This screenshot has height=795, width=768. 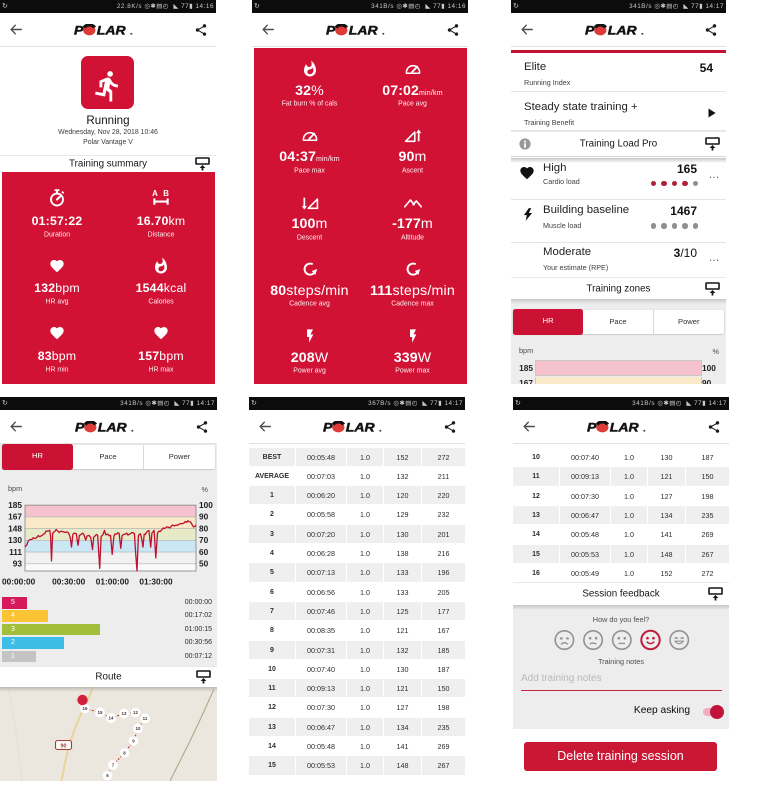 I want to click on svg-text: 100, so click(x=206, y=505).